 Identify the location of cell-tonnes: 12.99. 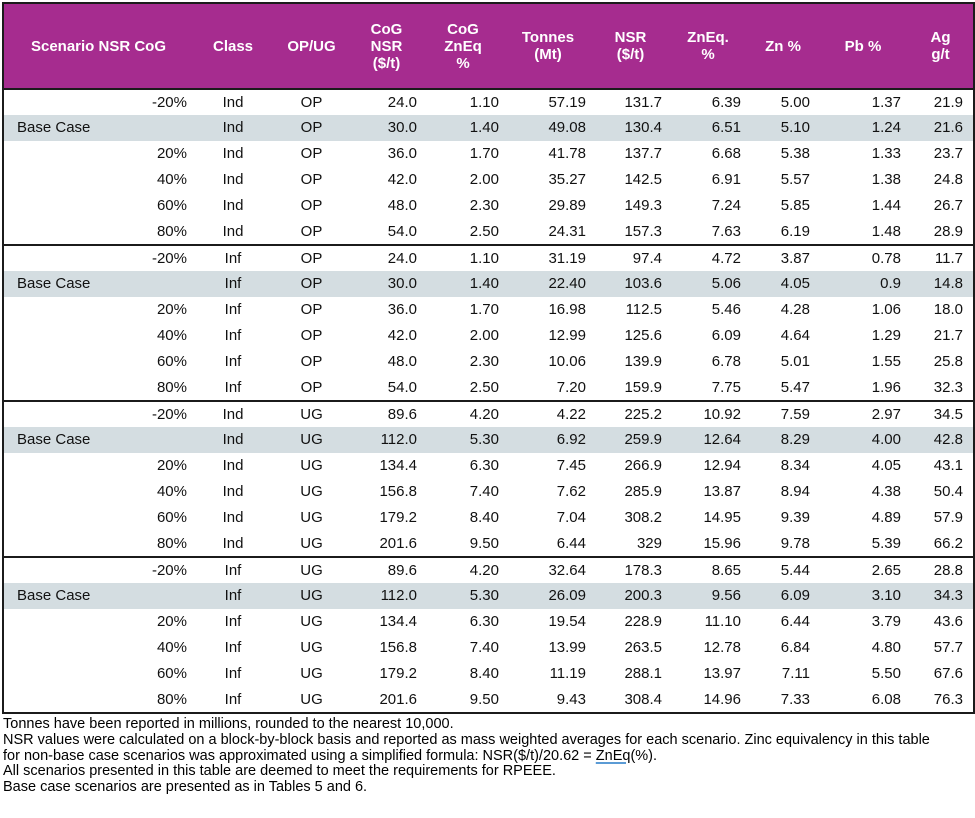
(567, 335).